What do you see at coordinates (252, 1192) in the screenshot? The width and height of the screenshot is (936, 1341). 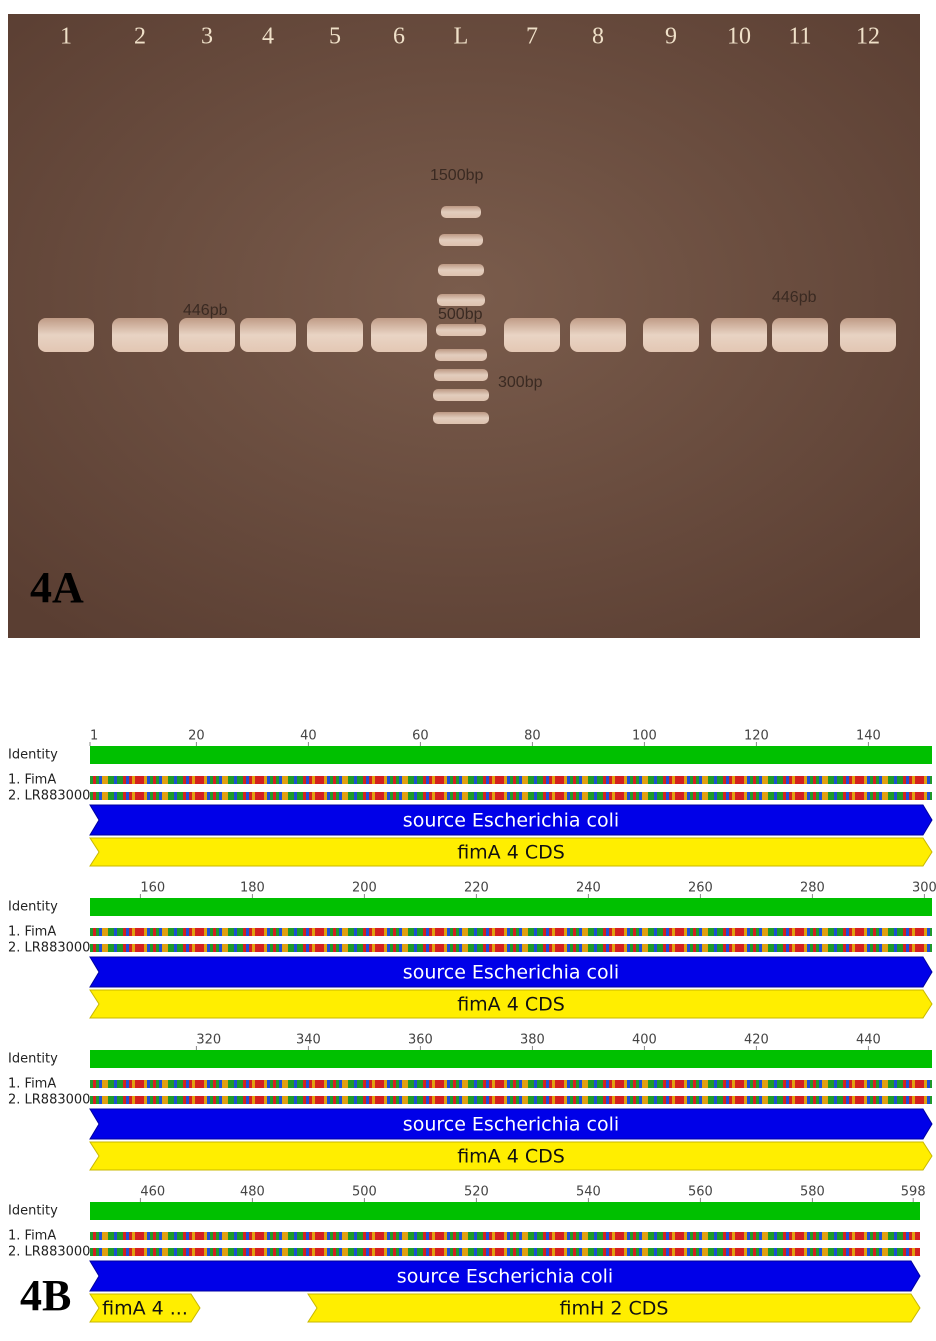 I see `ruler-label: 480` at bounding box center [252, 1192].